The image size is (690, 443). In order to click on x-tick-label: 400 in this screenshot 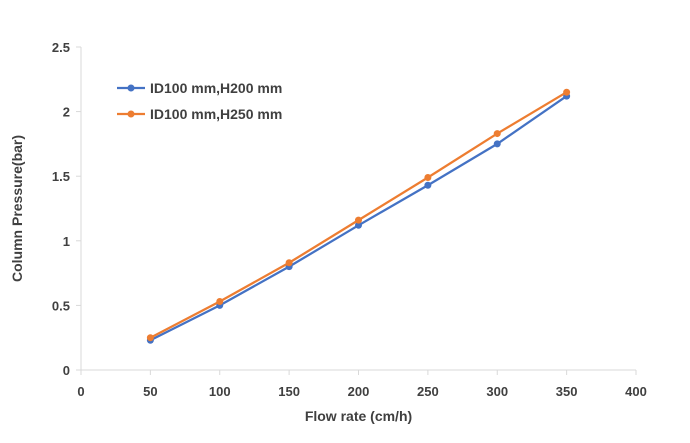, I will do `click(636, 391)`.